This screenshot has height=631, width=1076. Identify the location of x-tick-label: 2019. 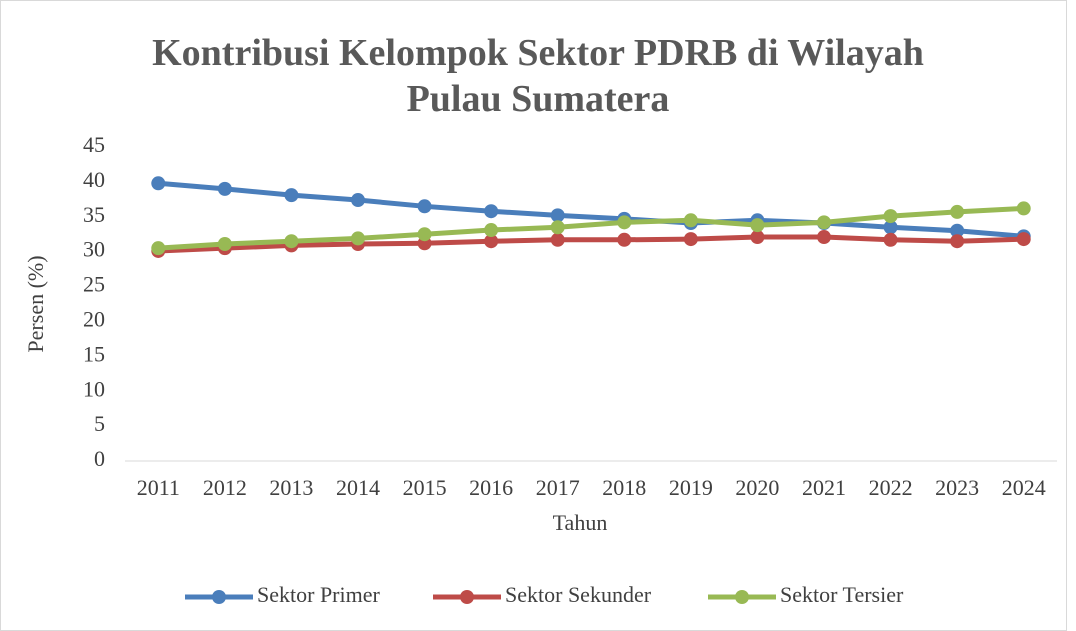
(691, 487).